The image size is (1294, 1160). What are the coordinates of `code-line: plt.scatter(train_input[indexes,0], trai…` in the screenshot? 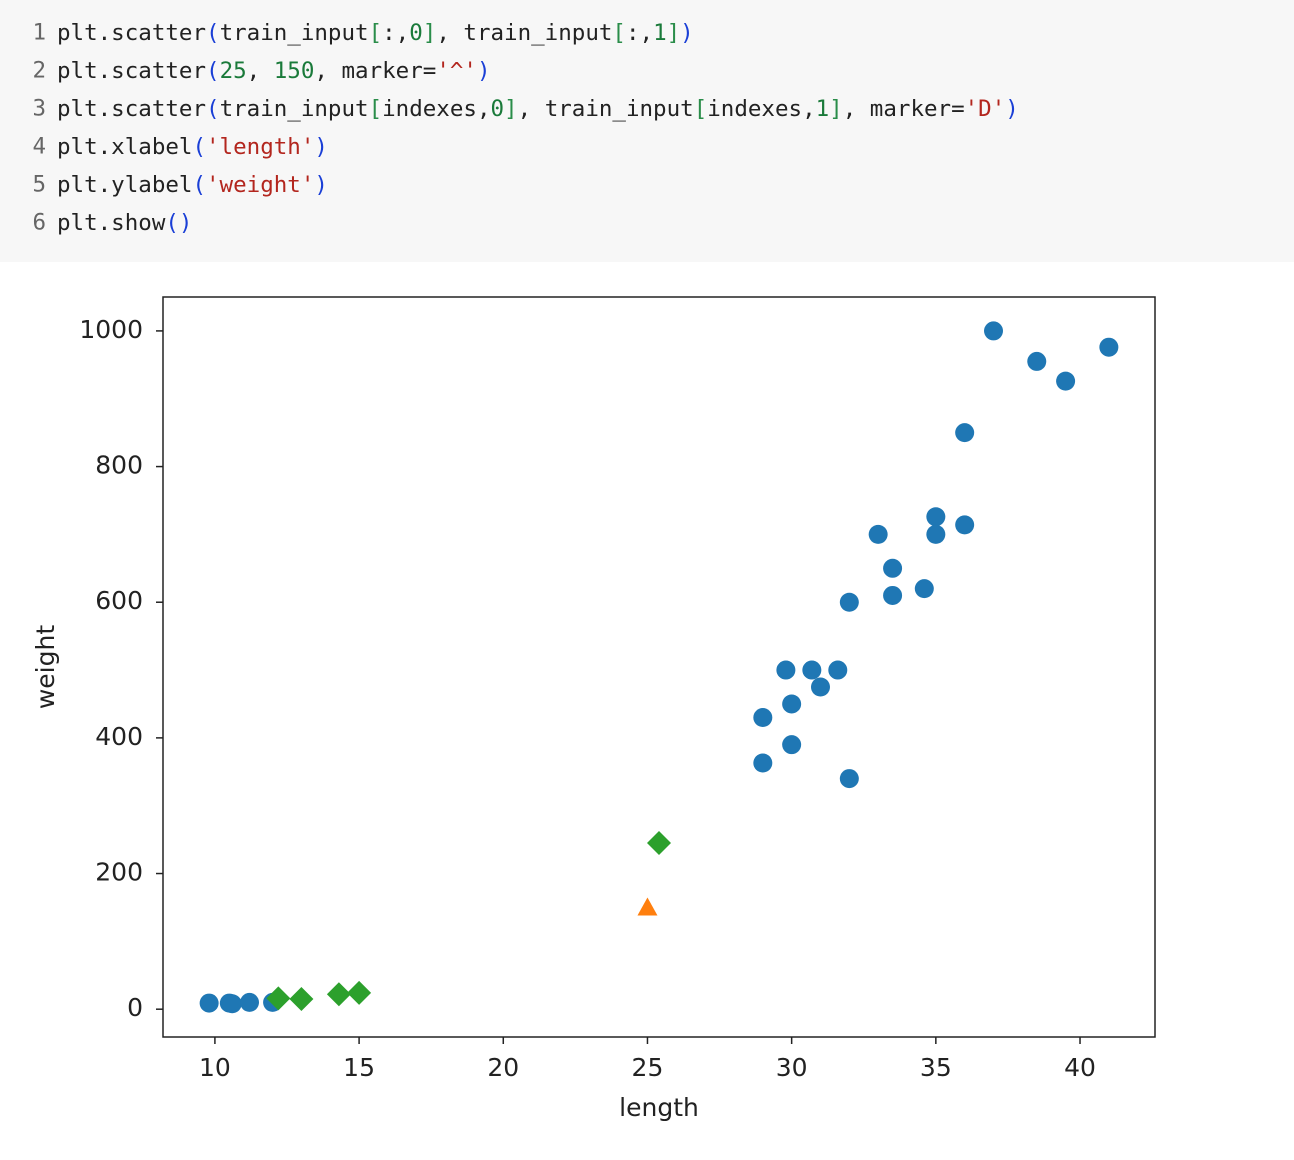 It's located at (538, 109).